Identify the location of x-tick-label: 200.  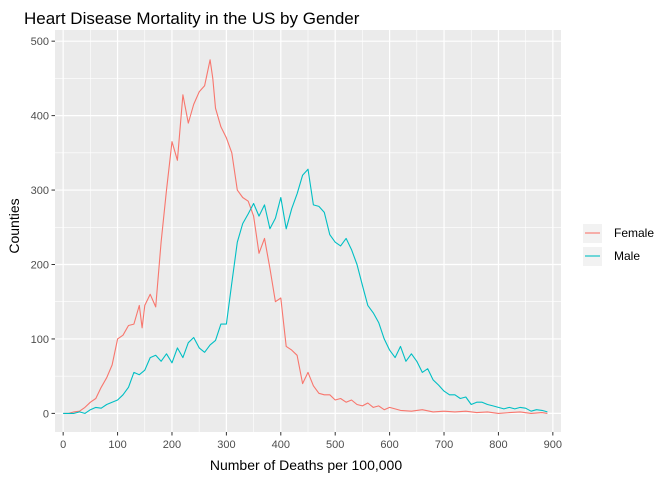
(172, 445).